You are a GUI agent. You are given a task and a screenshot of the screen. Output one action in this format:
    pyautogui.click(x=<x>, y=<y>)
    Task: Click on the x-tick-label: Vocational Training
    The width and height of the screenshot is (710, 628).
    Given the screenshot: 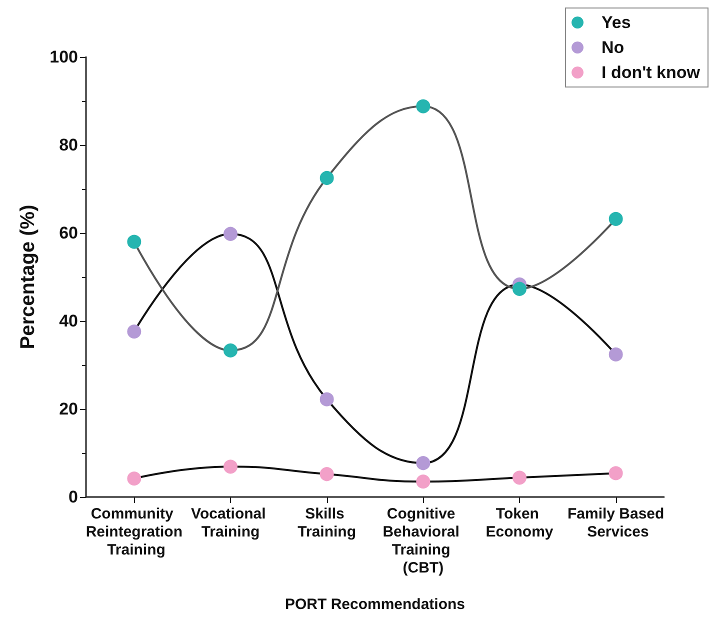 What is the action you would take?
    pyautogui.click(x=230, y=523)
    